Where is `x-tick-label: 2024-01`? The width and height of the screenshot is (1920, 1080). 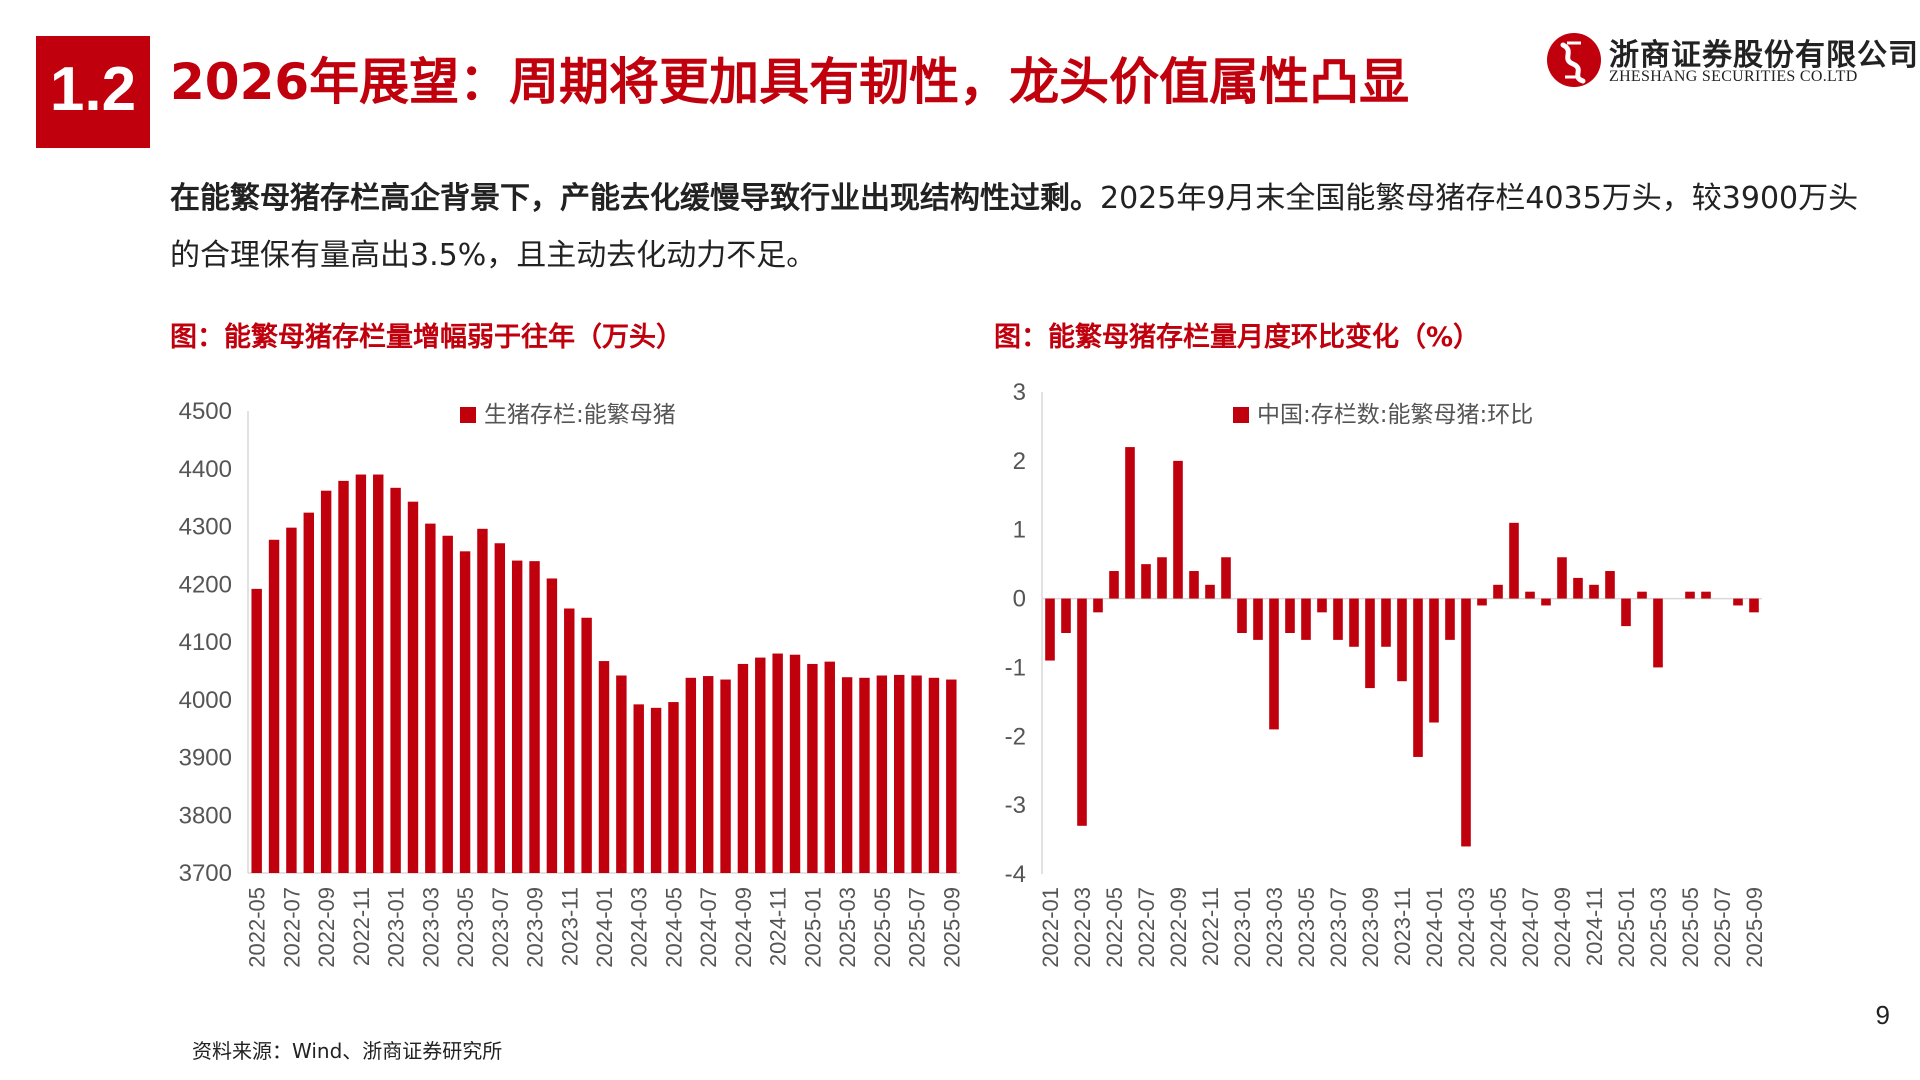
x-tick-label: 2024-01 is located at coordinates (604, 927).